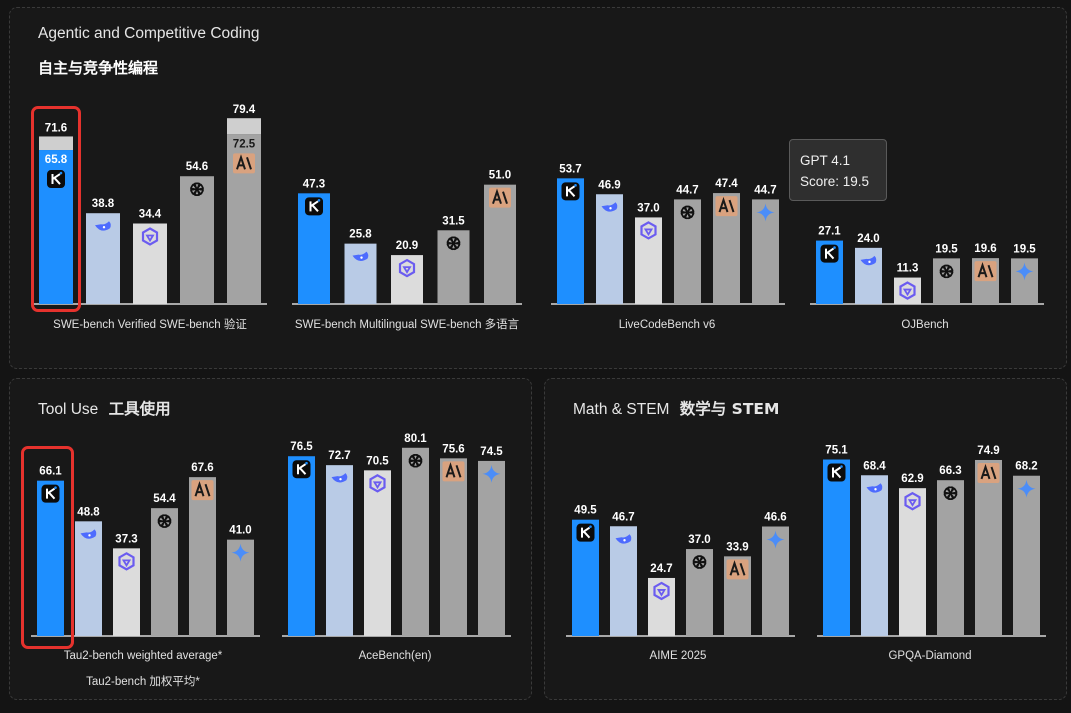 The width and height of the screenshot is (1071, 713). What do you see at coordinates (104, 408) in the screenshot?
I see `panel-title-tool: Tool Use 工具使用` at bounding box center [104, 408].